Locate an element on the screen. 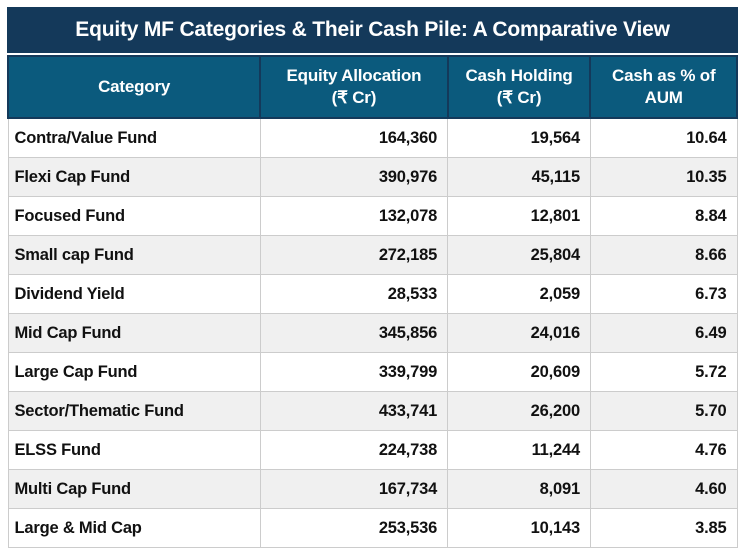  cell-cash-holding: 19,564 is located at coordinates (519, 137).